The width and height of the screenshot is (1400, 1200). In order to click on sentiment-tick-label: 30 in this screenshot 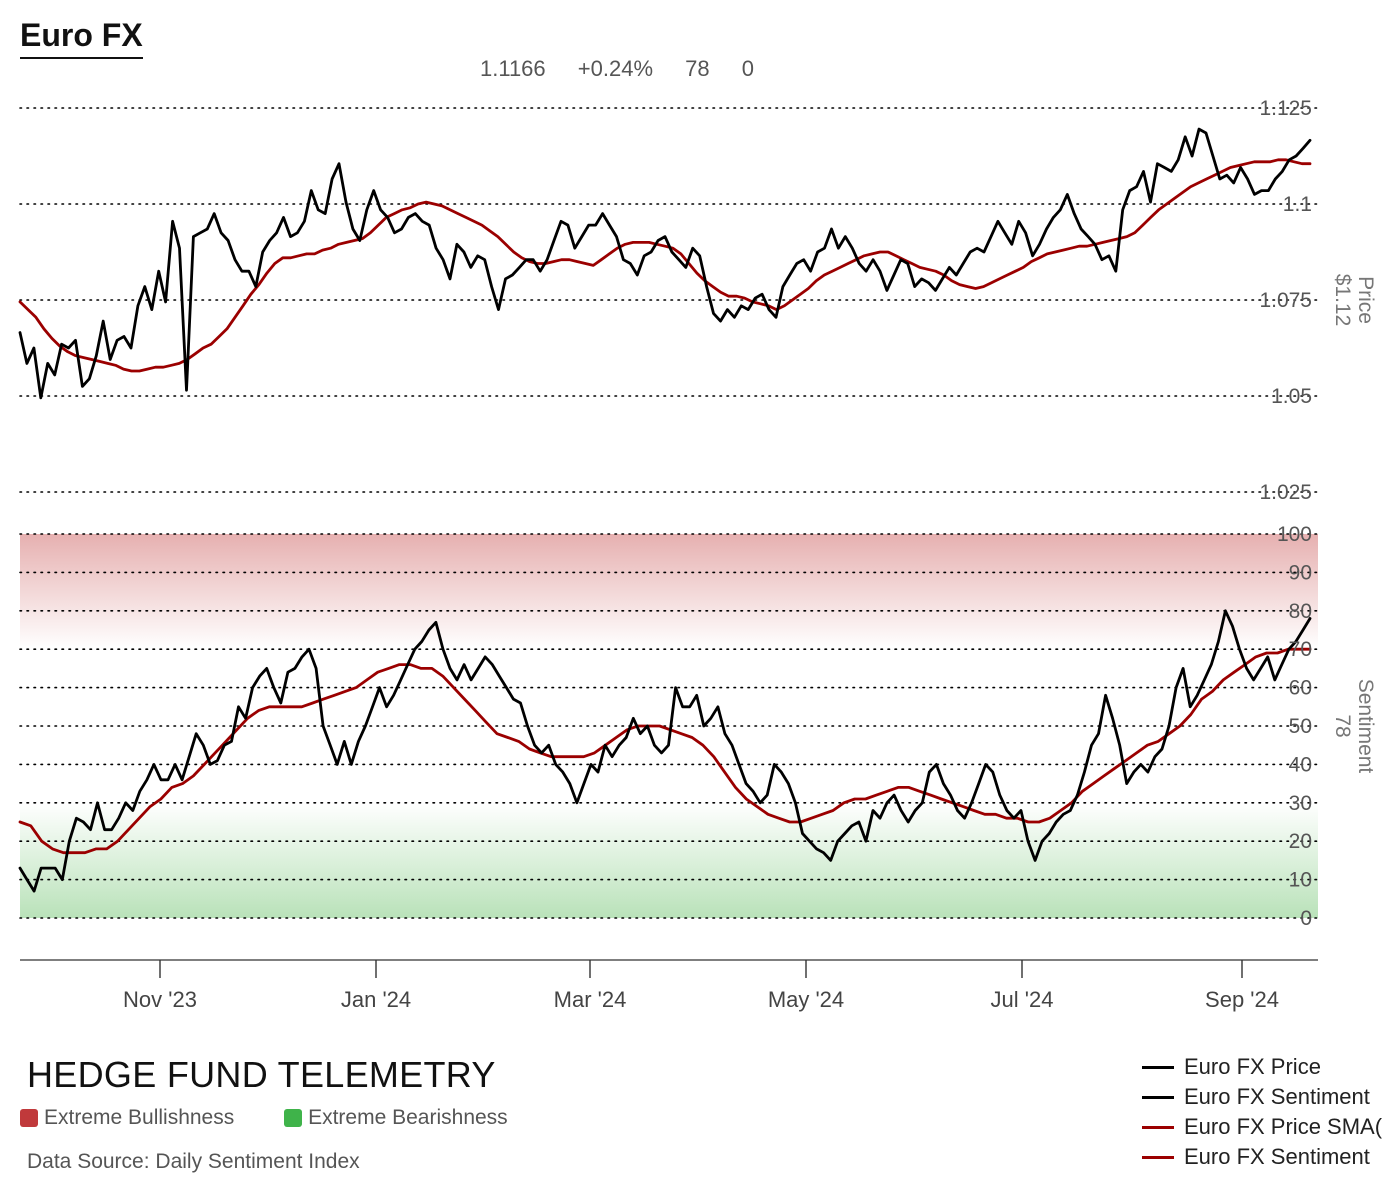, I will do `click(1300, 803)`.